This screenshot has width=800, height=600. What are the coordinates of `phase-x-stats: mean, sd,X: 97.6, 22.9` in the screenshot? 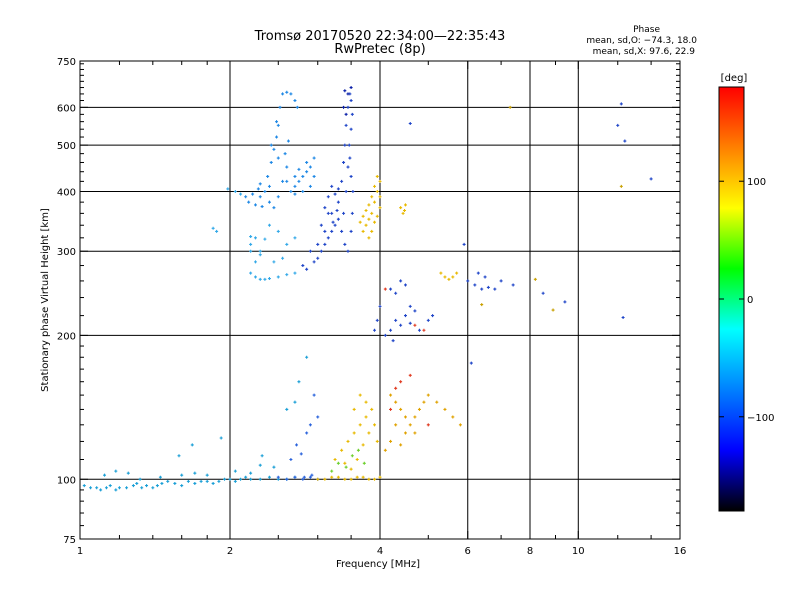 It's located at (644, 52).